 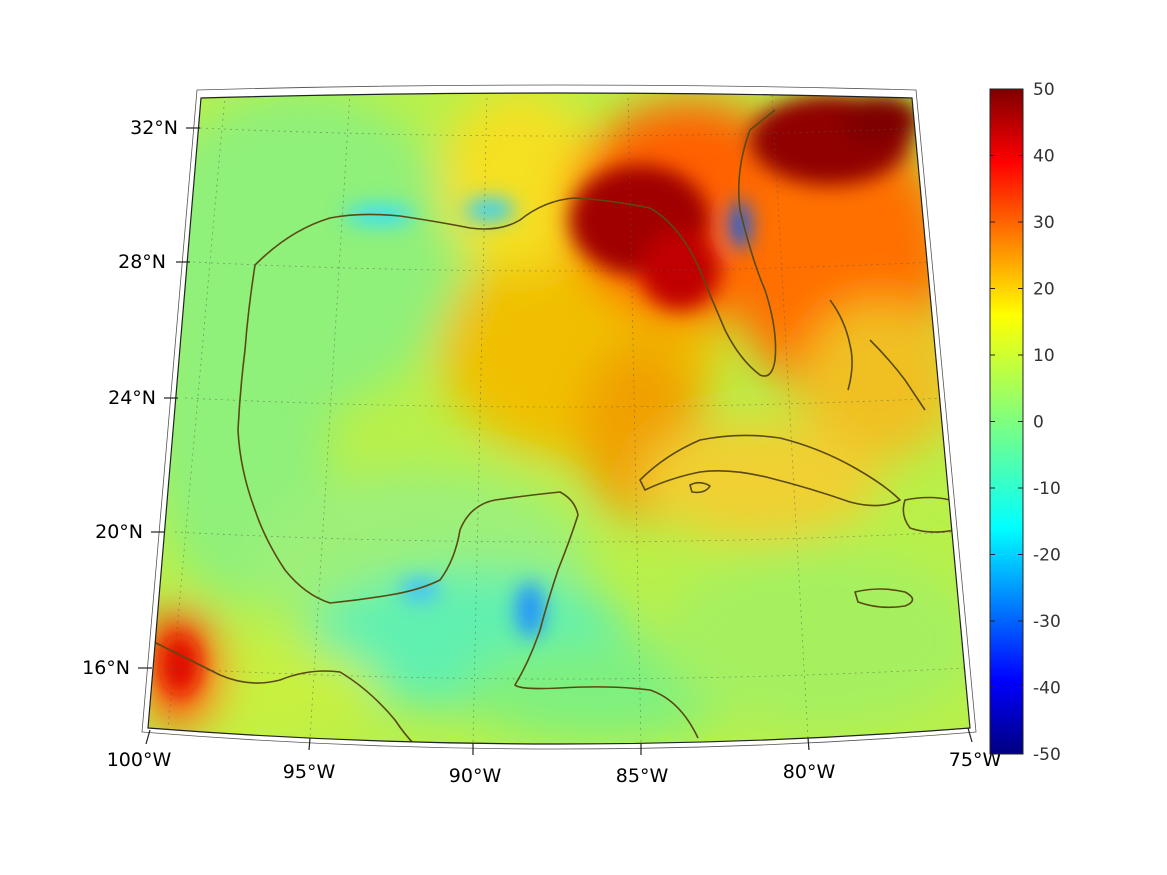 I want to click on cuba, so click(x=770, y=470).